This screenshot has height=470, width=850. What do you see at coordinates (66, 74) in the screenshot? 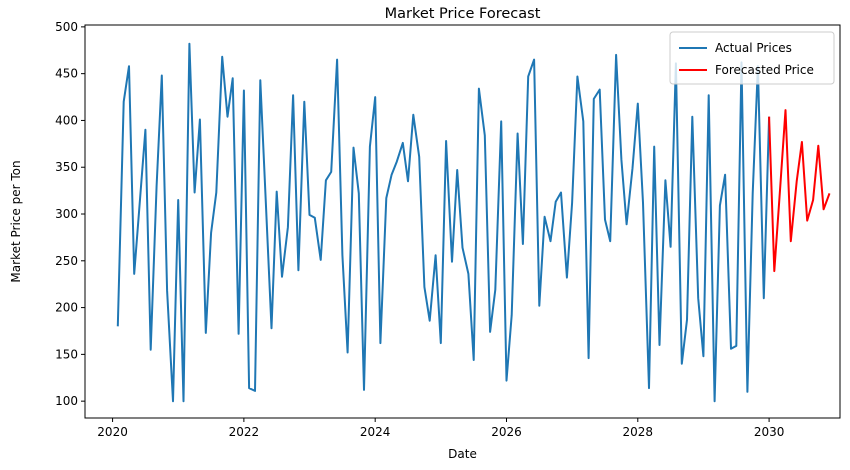
I see `y-tick-label: 450` at bounding box center [66, 74].